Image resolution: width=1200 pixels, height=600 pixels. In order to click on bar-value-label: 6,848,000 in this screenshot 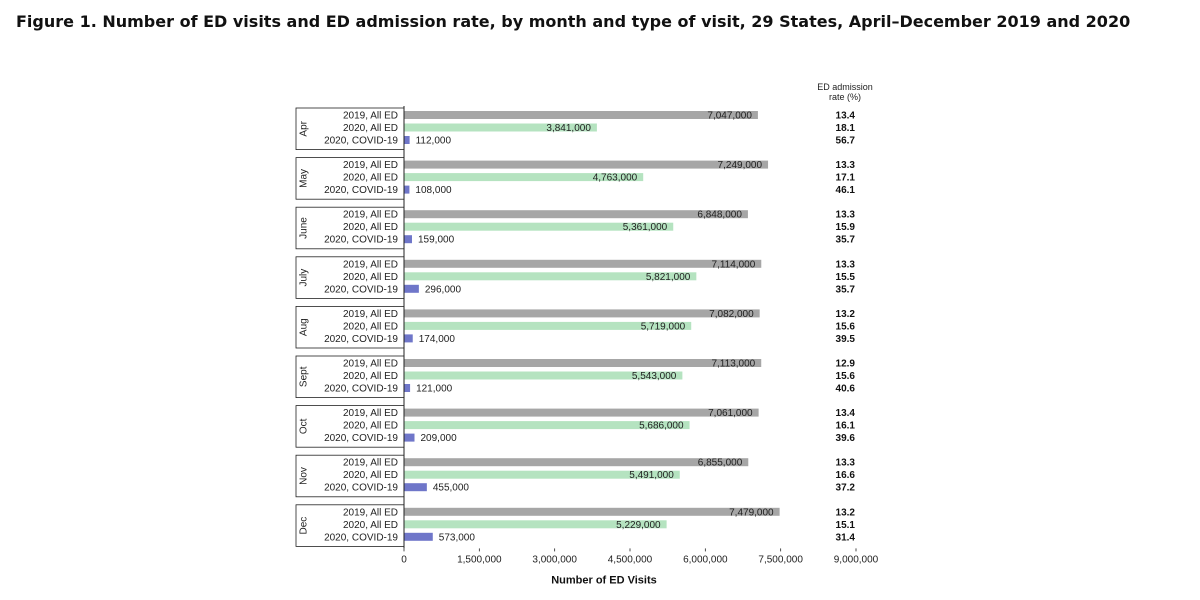, I will do `click(719, 215)`.